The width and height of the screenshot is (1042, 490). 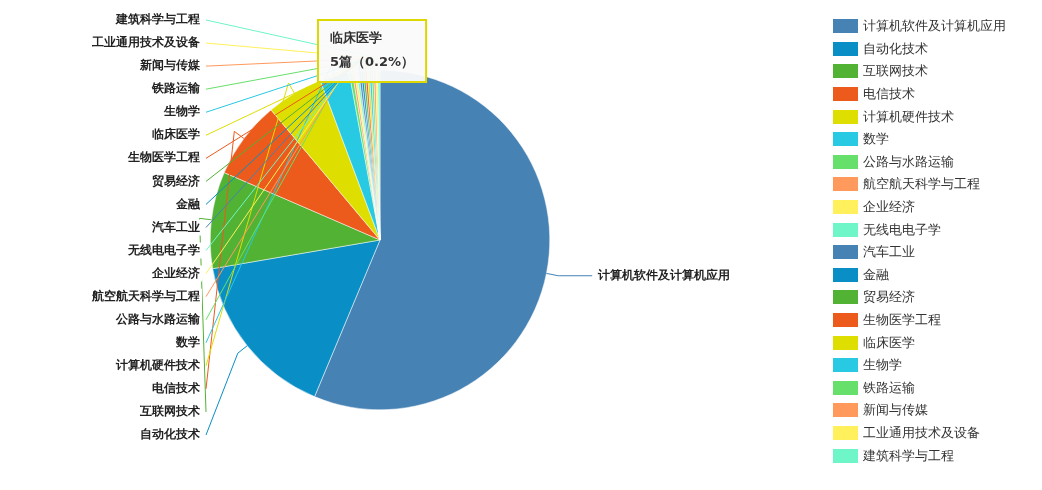 What do you see at coordinates (145, 42) in the screenshot?
I see `slice-label: 工业通用技术及设备` at bounding box center [145, 42].